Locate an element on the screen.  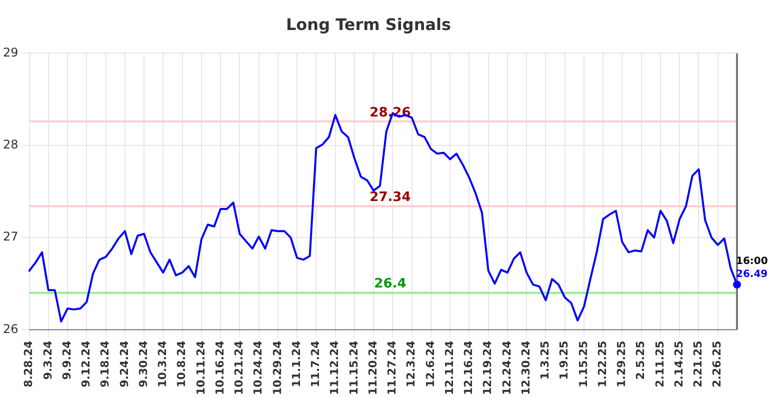
x-tick-label: 10.16.24 is located at coordinates (219, 367).